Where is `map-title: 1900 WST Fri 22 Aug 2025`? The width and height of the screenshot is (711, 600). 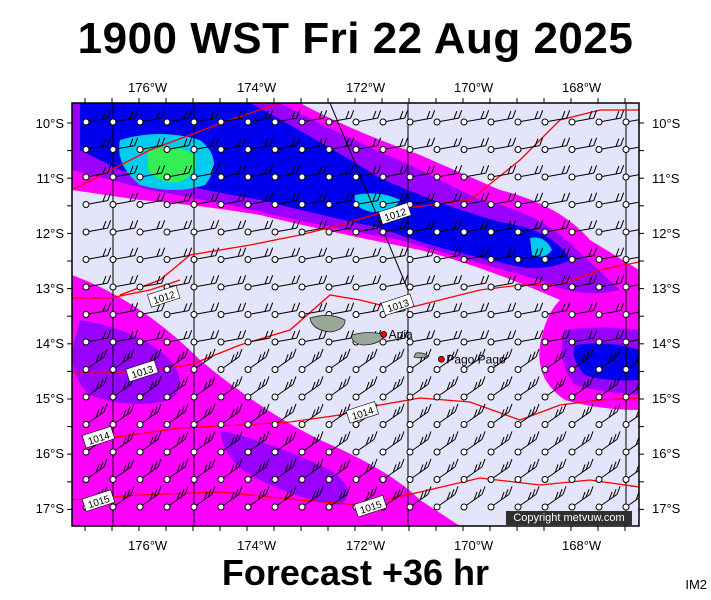
map-title: 1900 WST Fri 22 Aug 2025 is located at coordinates (355, 38).